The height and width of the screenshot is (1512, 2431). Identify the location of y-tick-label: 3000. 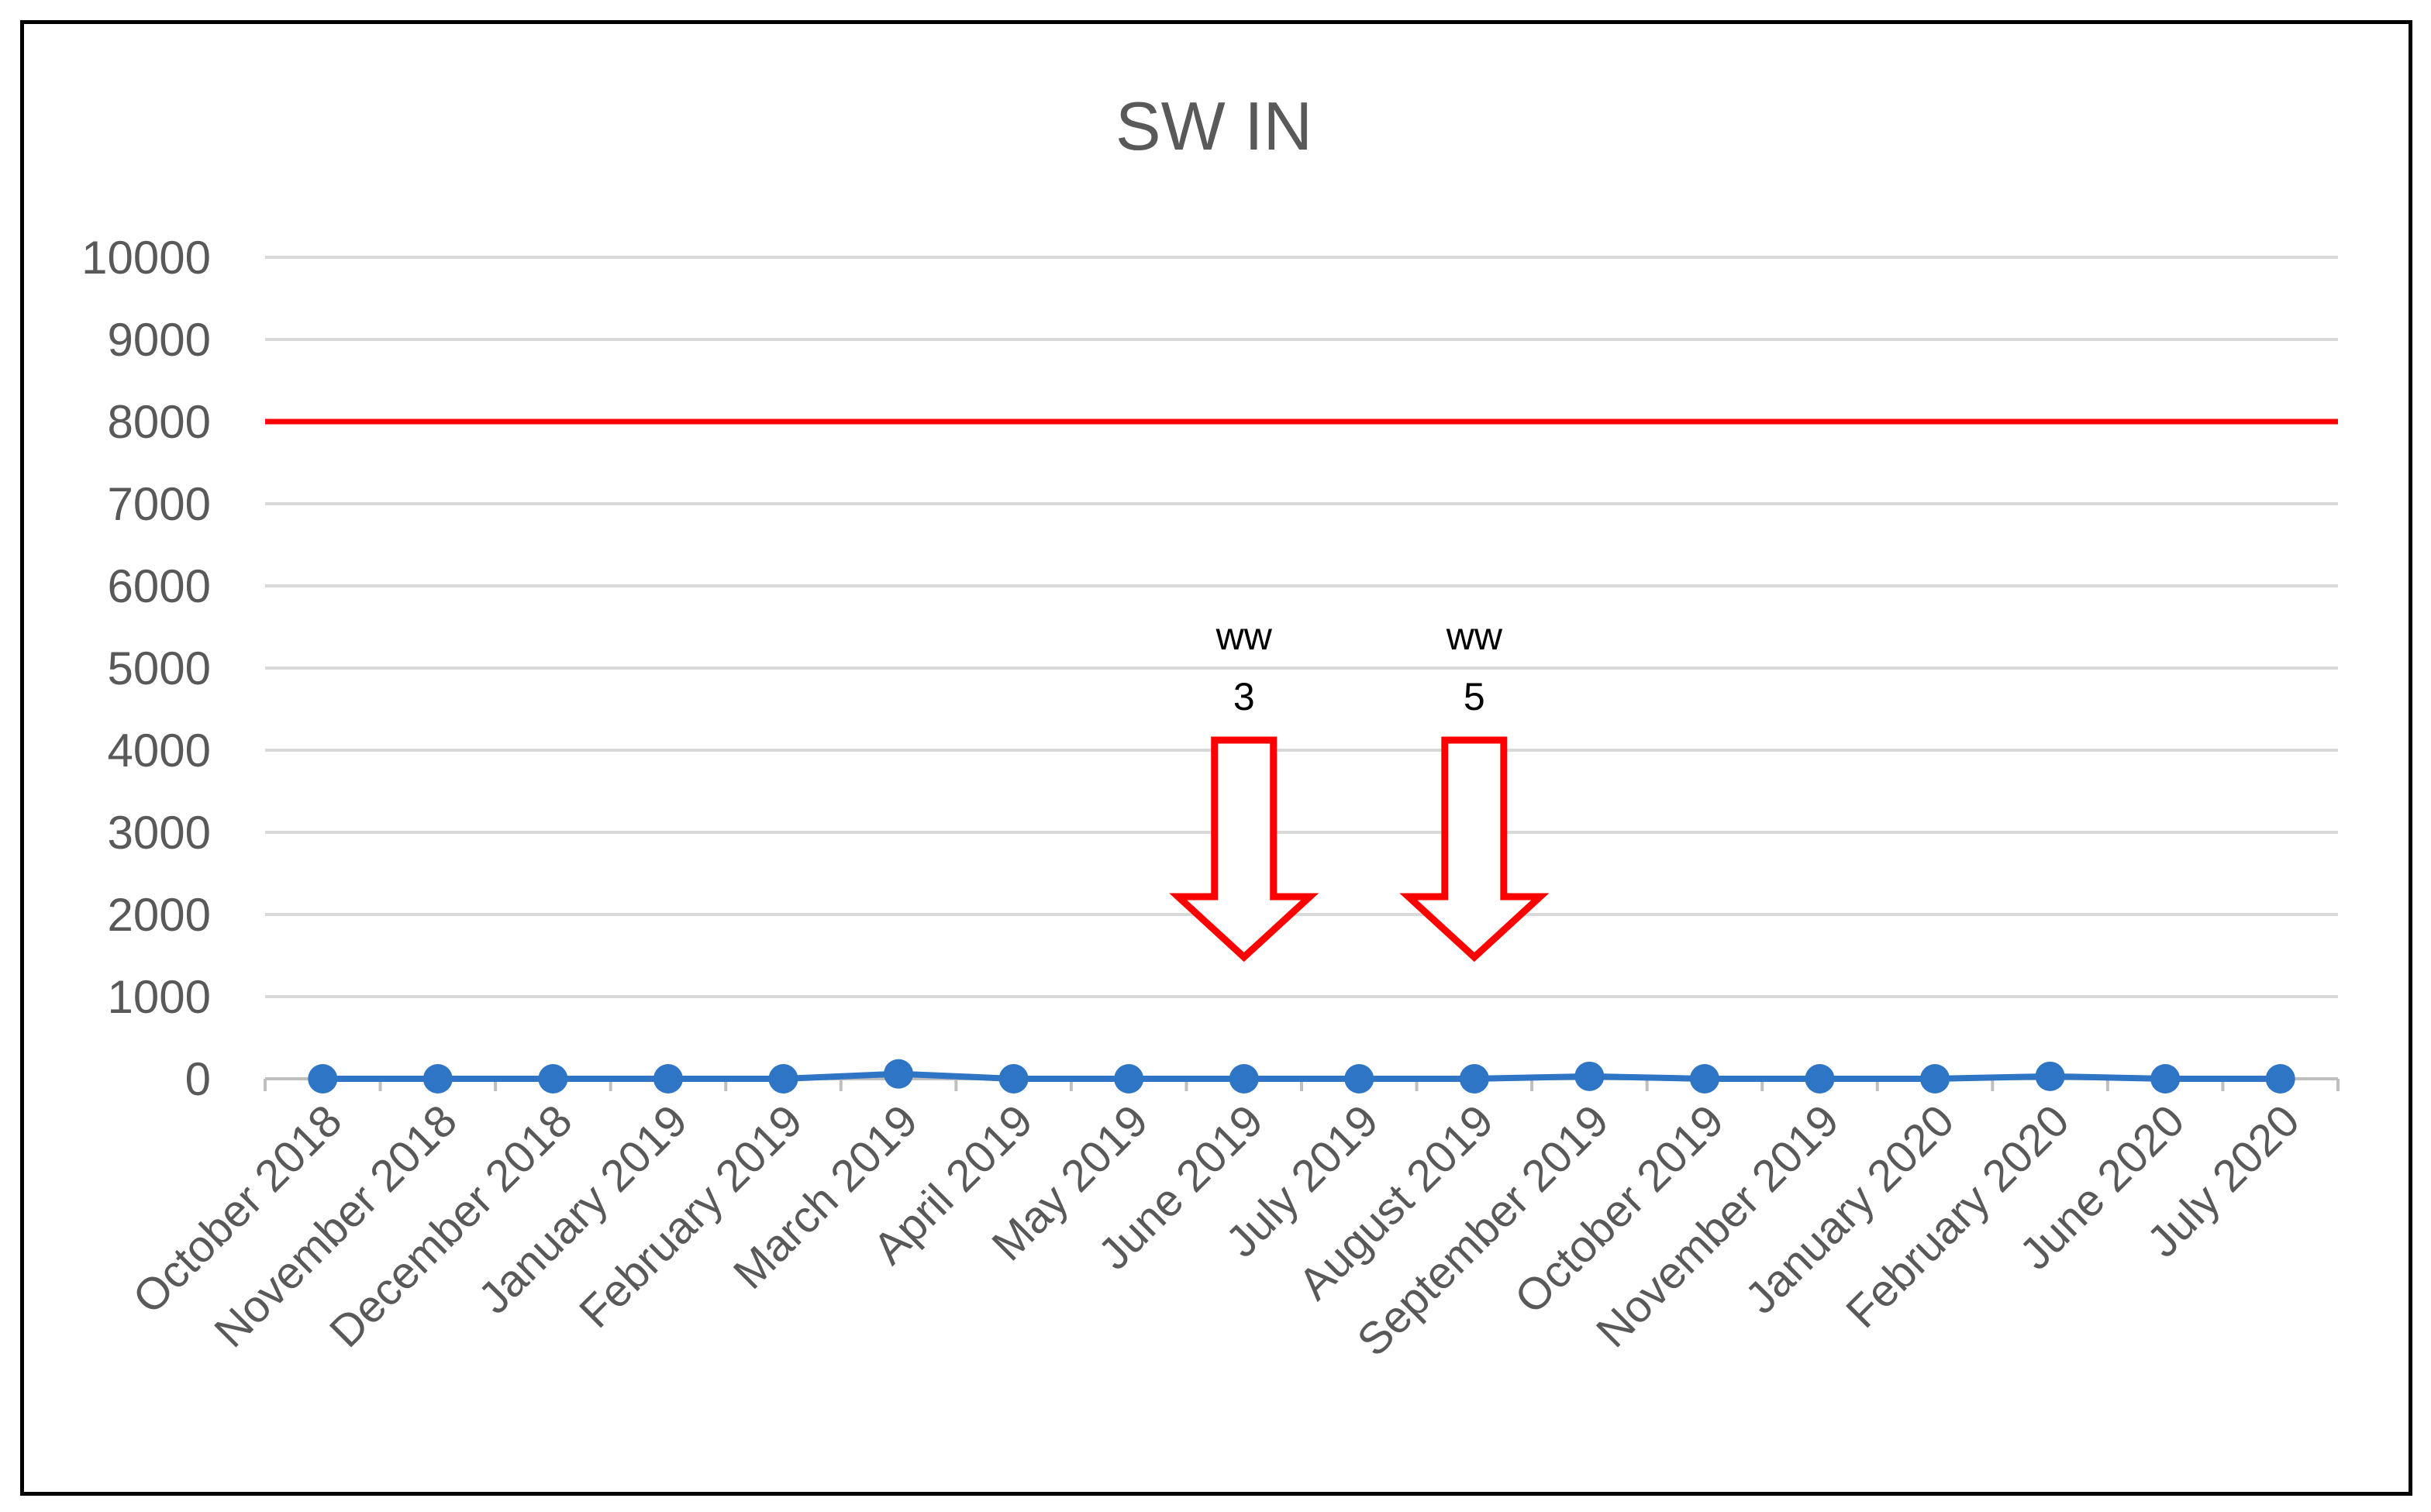
(160, 833).